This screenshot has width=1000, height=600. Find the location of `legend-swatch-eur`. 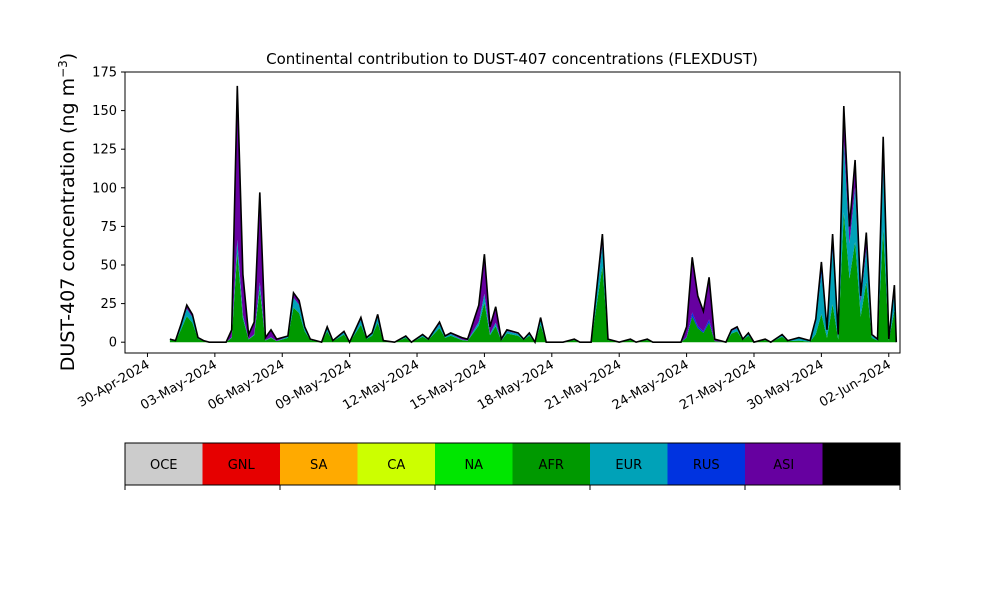

legend-swatch-eur is located at coordinates (629, 464).